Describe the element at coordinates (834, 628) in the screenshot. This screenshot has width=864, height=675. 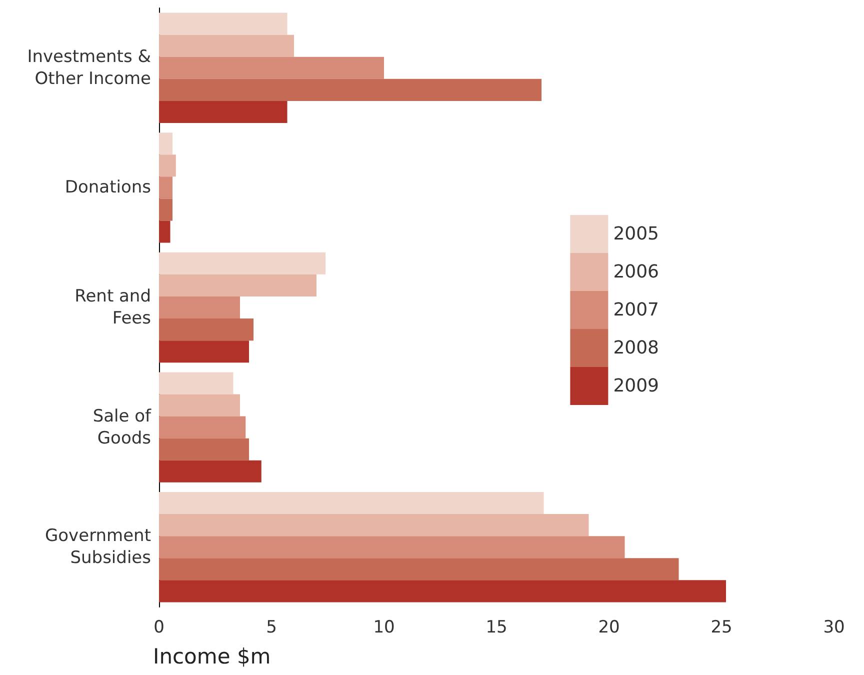
I see `x-tick-label: 30` at that location.